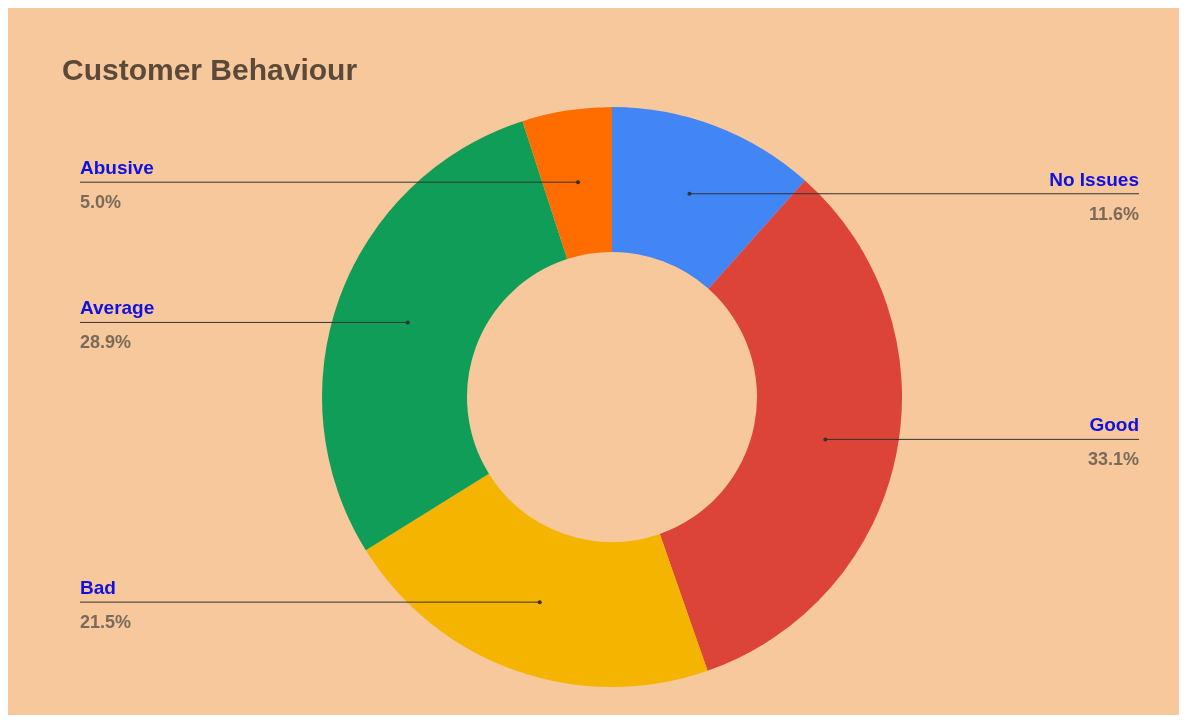 This screenshot has height=723, width=1187. Describe the element at coordinates (106, 622) in the screenshot. I see `data-label: 21.5%` at that location.